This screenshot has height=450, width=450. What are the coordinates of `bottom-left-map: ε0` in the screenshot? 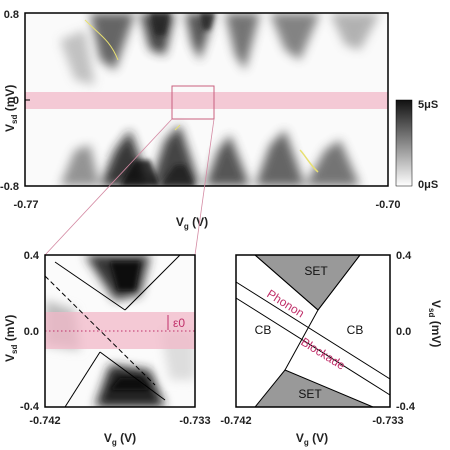 It's located at (120, 331).